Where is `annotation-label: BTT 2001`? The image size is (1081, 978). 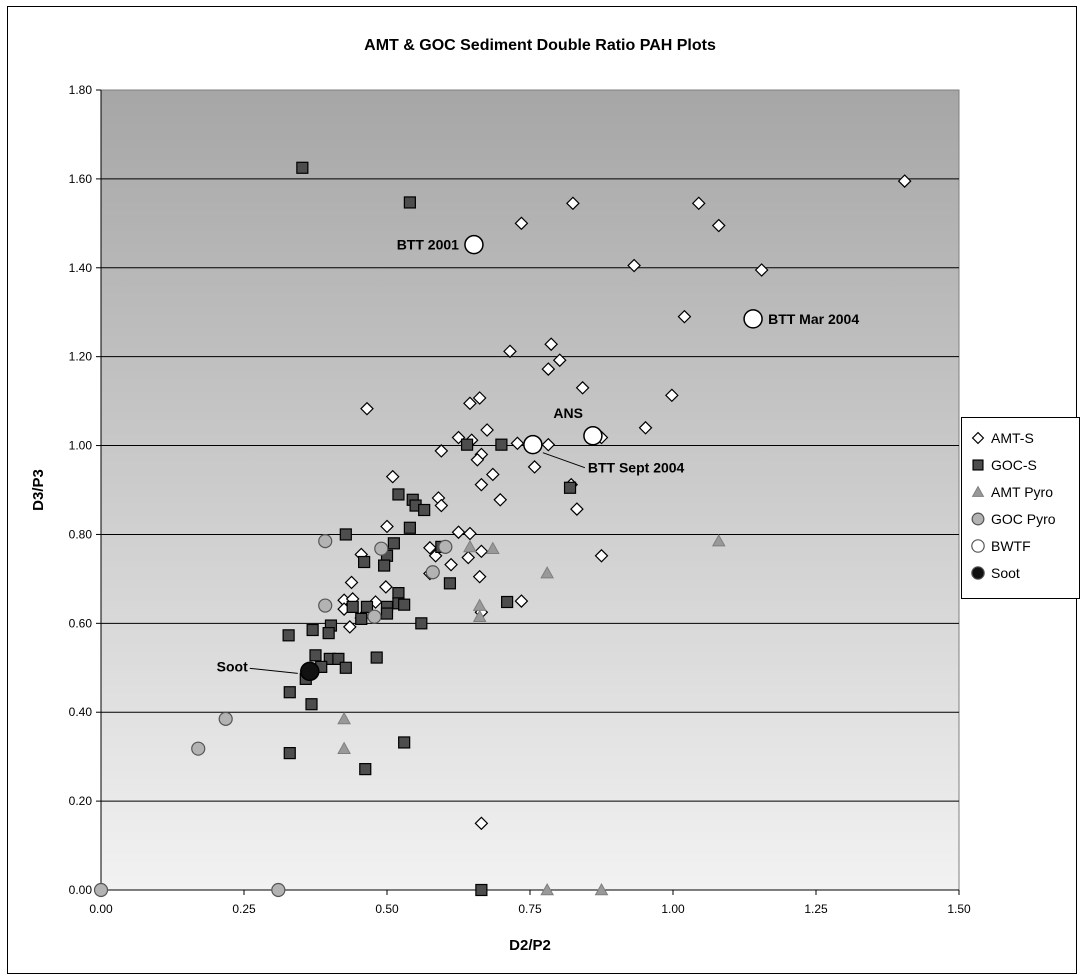 annotation-label: BTT 2001 is located at coordinates (428, 245).